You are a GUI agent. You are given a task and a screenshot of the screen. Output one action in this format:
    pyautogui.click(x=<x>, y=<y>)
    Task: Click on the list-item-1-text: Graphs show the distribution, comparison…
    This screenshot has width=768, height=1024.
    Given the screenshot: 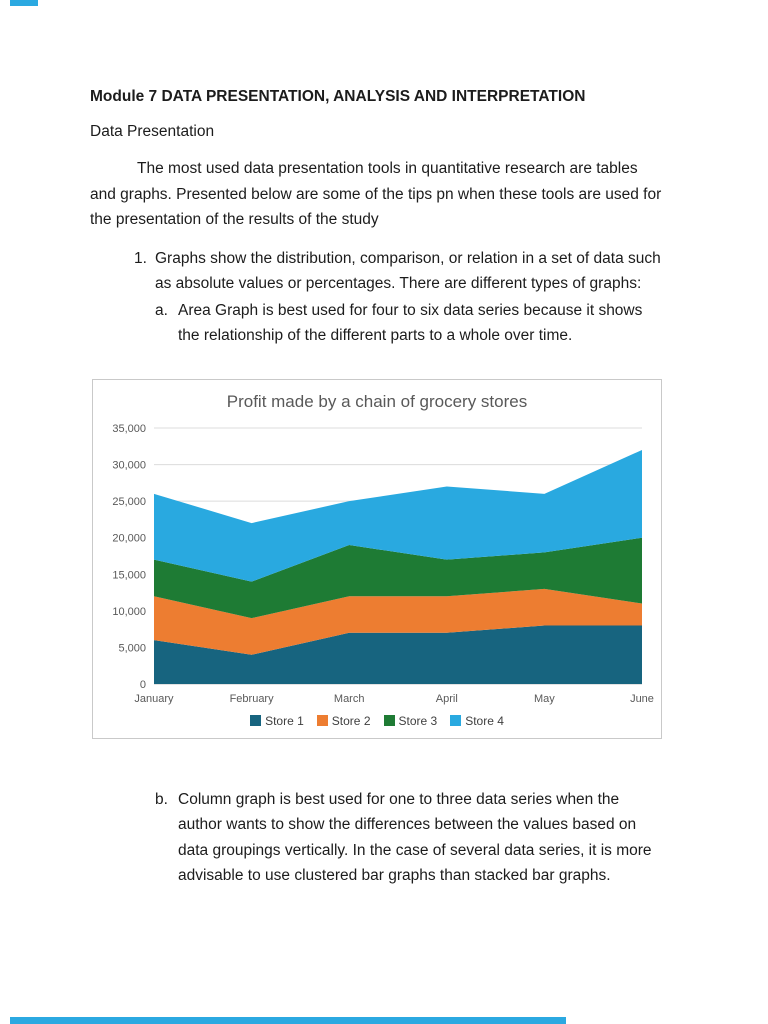 What is the action you would take?
    pyautogui.click(x=408, y=271)
    